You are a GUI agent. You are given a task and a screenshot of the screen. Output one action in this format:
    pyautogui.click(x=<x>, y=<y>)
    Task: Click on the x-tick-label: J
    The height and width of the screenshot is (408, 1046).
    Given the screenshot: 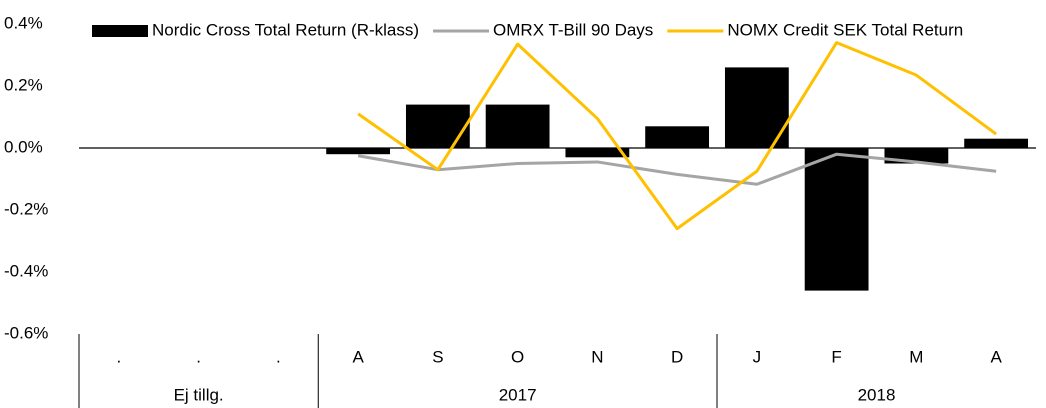 What is the action you would take?
    pyautogui.click(x=757, y=356)
    